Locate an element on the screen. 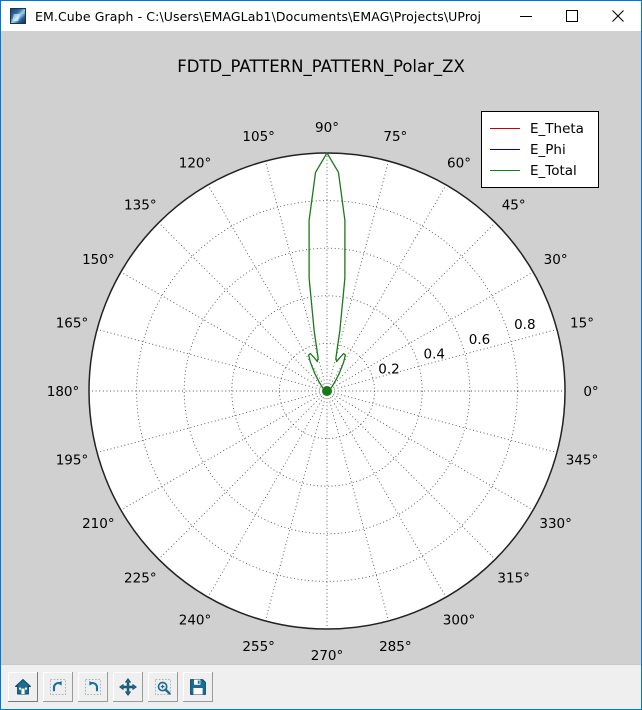 The width and height of the screenshot is (642, 710). theta-tick-label: 255° is located at coordinates (258, 647).